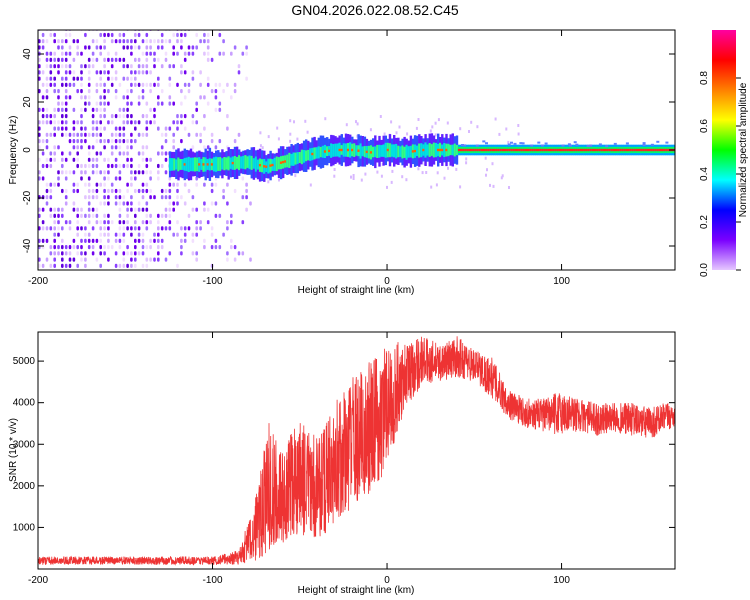  I want to click on y-tick-label: 1000, so click(24, 527).